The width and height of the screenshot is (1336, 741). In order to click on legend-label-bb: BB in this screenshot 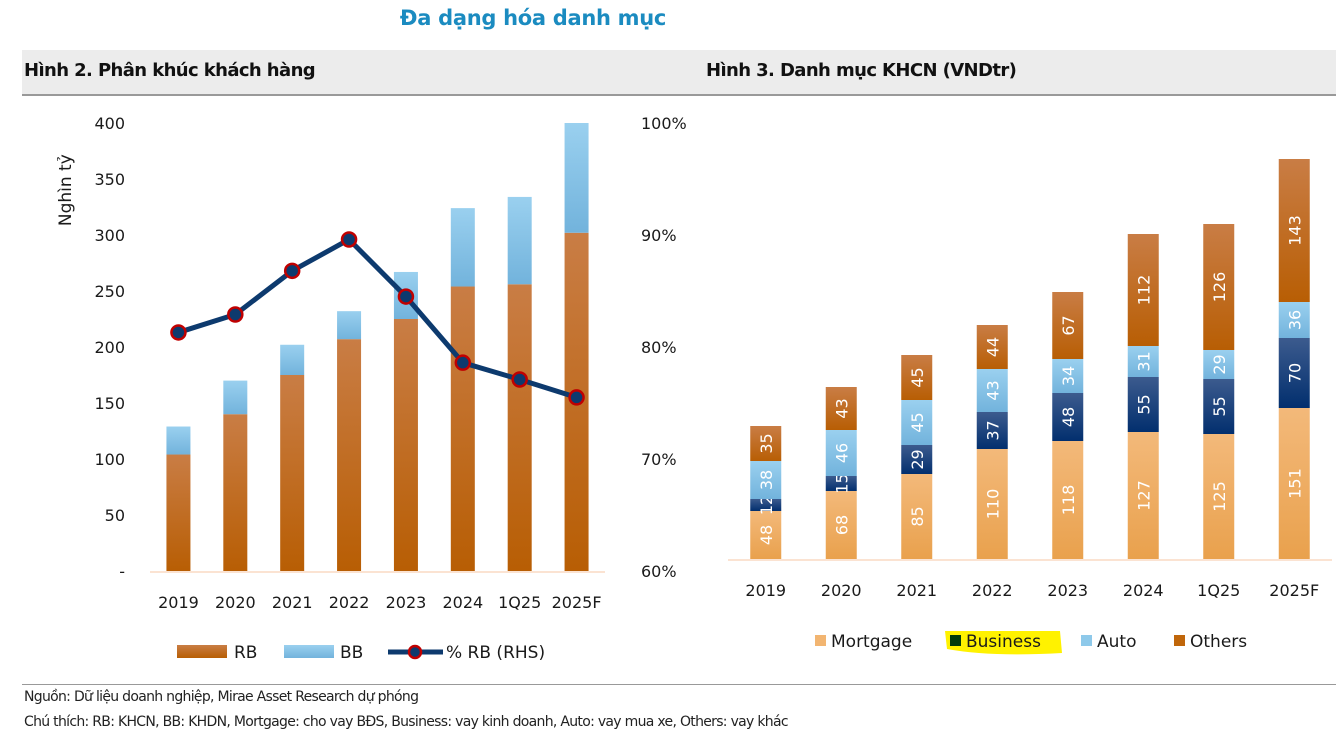, I will do `click(351, 653)`.